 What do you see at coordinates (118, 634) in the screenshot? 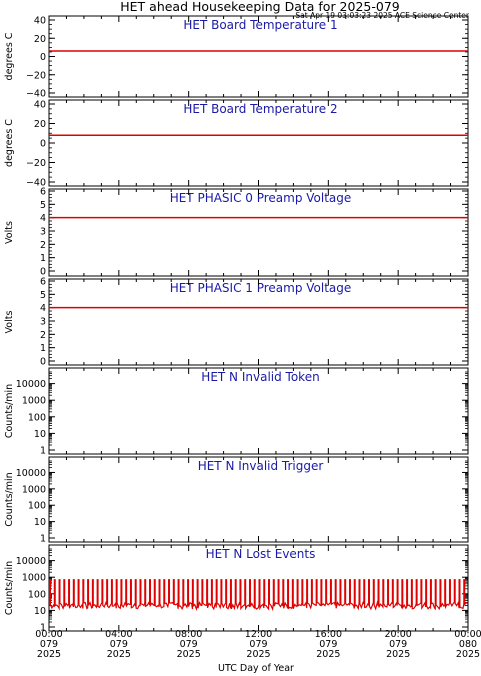
I see `x-tick-label-time: 04:00` at bounding box center [118, 634].